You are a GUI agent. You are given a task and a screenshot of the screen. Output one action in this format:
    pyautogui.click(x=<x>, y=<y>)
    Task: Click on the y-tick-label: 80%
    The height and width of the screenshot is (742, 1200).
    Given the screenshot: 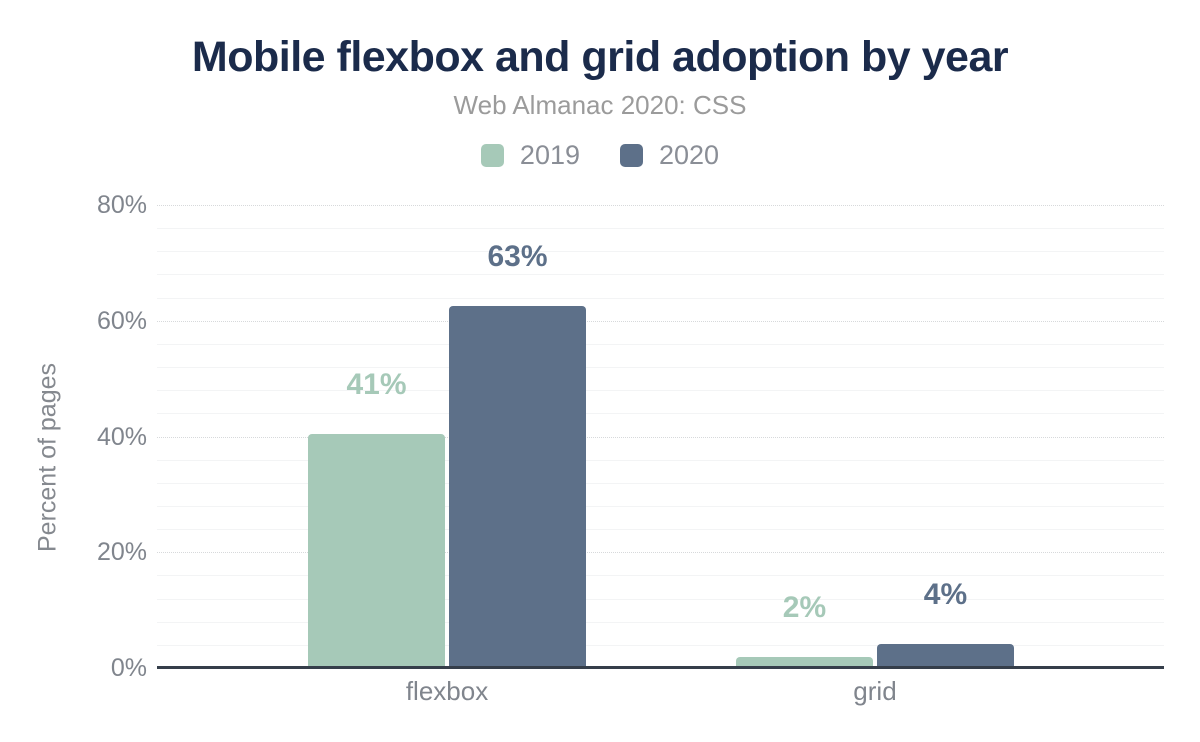 What is the action you would take?
    pyautogui.click(x=121, y=205)
    